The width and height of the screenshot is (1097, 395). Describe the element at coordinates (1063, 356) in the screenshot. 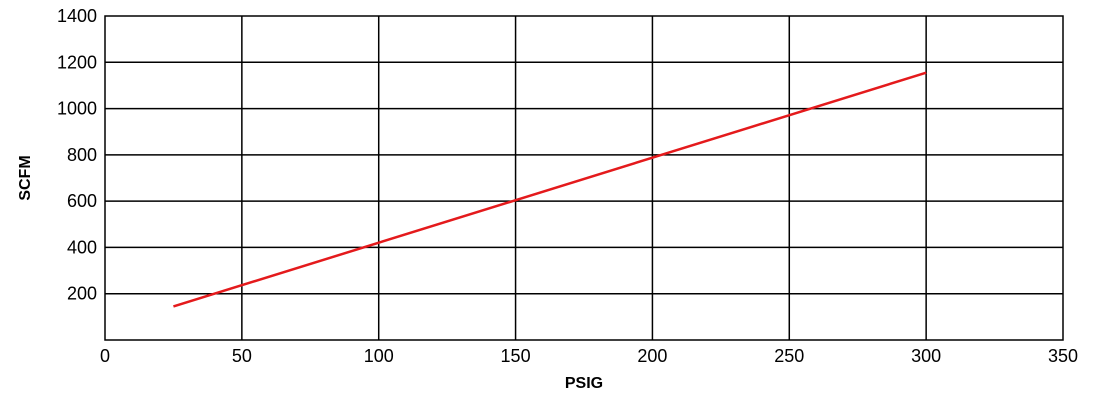

I see `x-tick-label: 350` at that location.